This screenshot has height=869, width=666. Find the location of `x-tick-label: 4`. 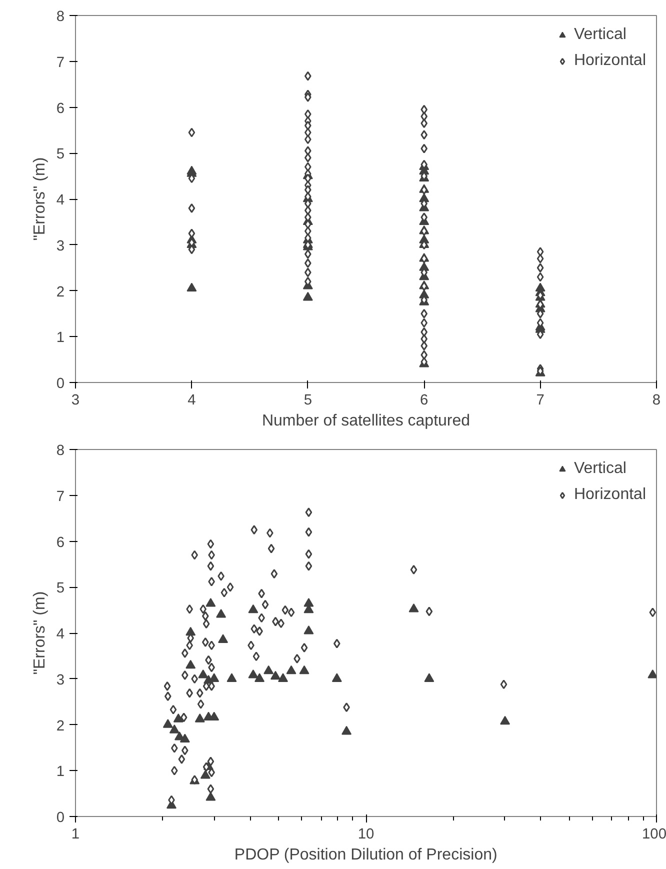

x-tick-label: 4 is located at coordinates (192, 400).